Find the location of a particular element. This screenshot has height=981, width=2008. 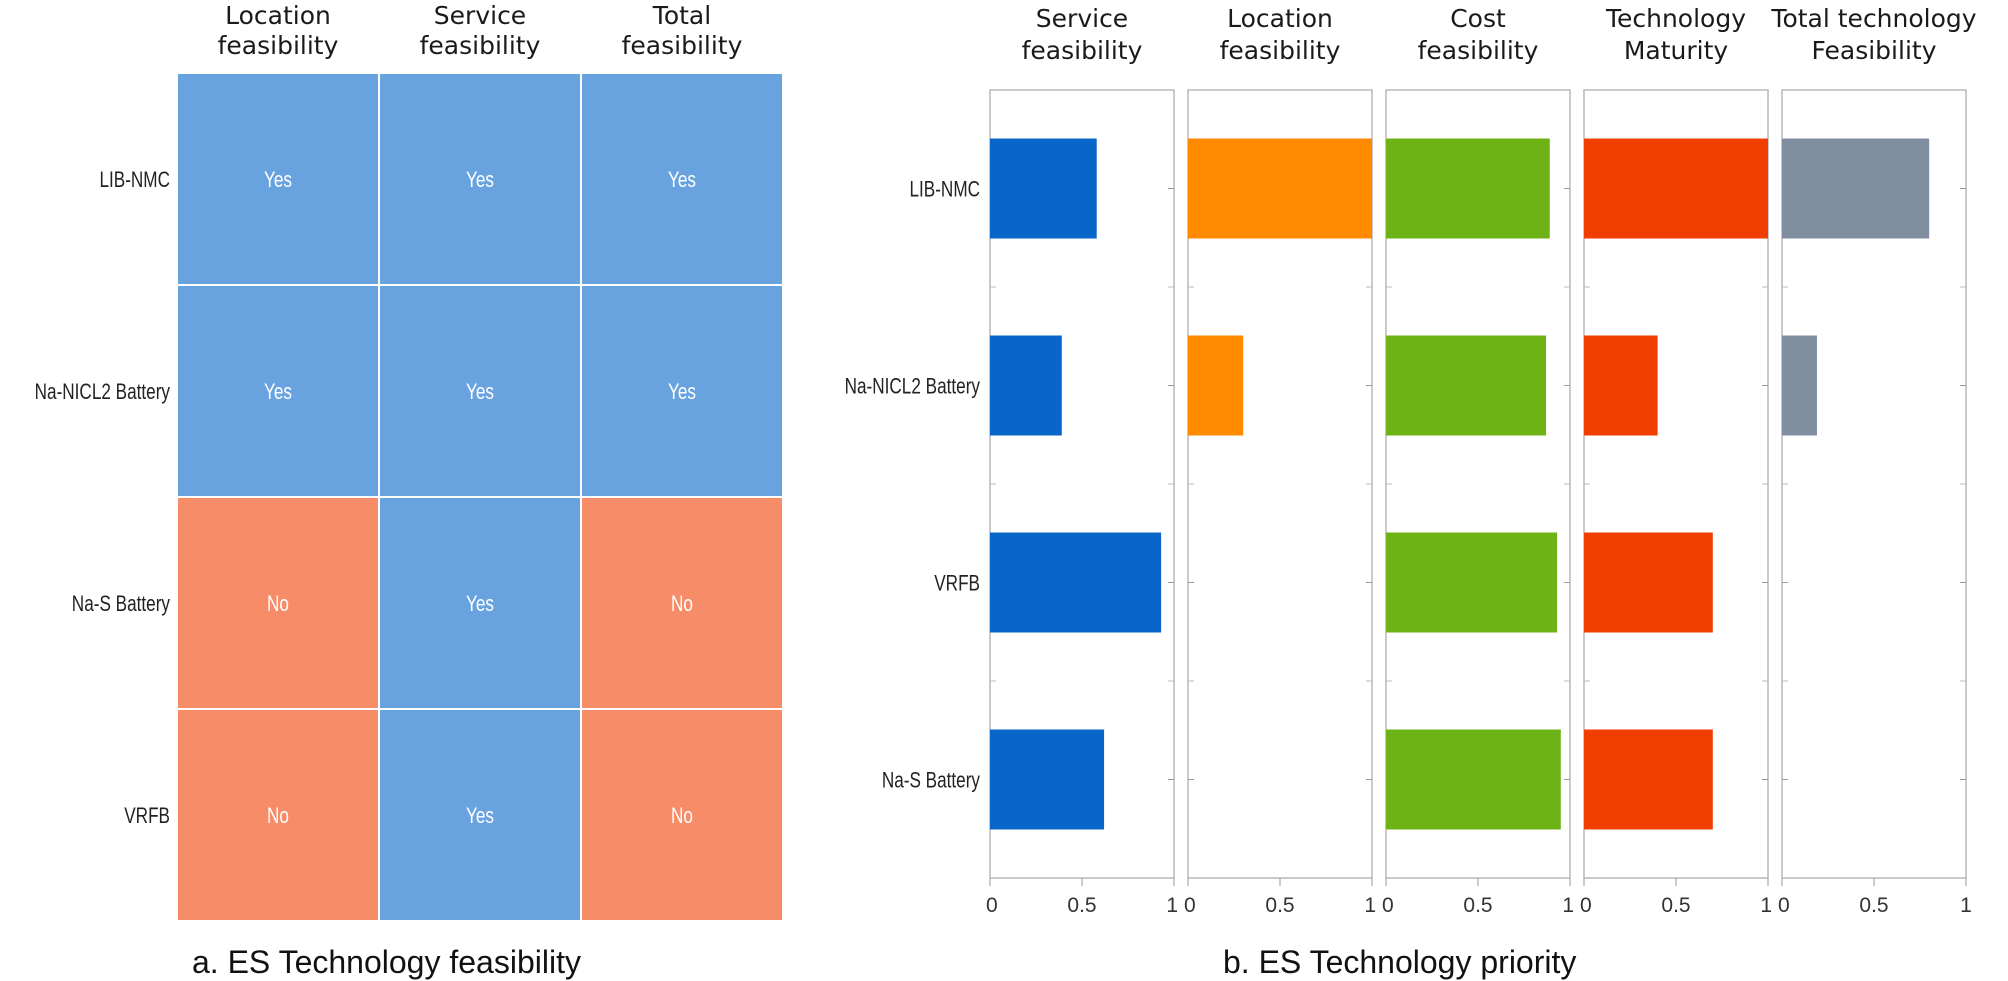

series-header: Cost feasibility is located at coordinates (1478, 34).